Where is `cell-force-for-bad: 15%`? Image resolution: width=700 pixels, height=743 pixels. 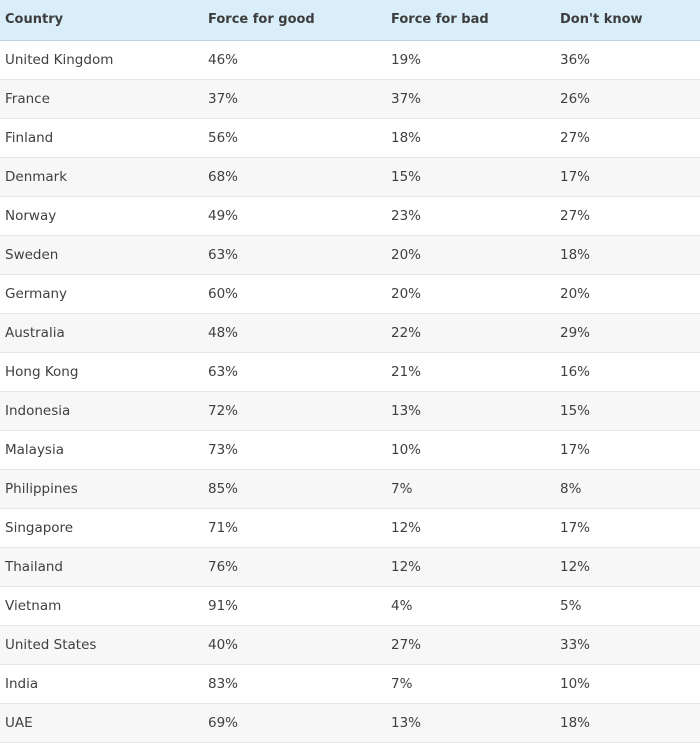
cell-force-for-bad: 15% is located at coordinates (470, 177).